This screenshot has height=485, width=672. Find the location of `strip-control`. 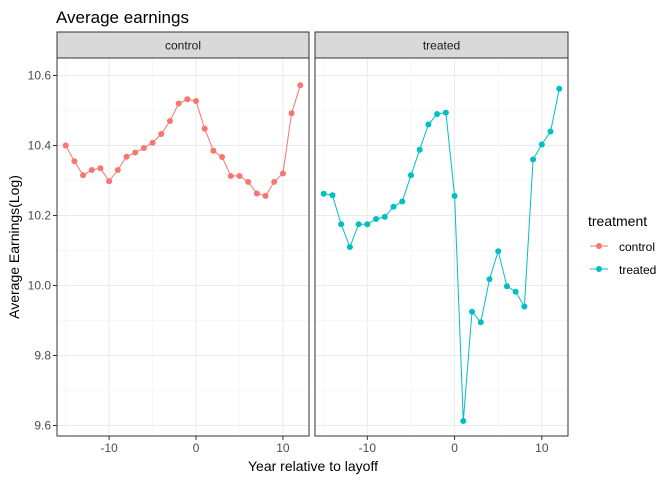

strip-control is located at coordinates (183, 45).